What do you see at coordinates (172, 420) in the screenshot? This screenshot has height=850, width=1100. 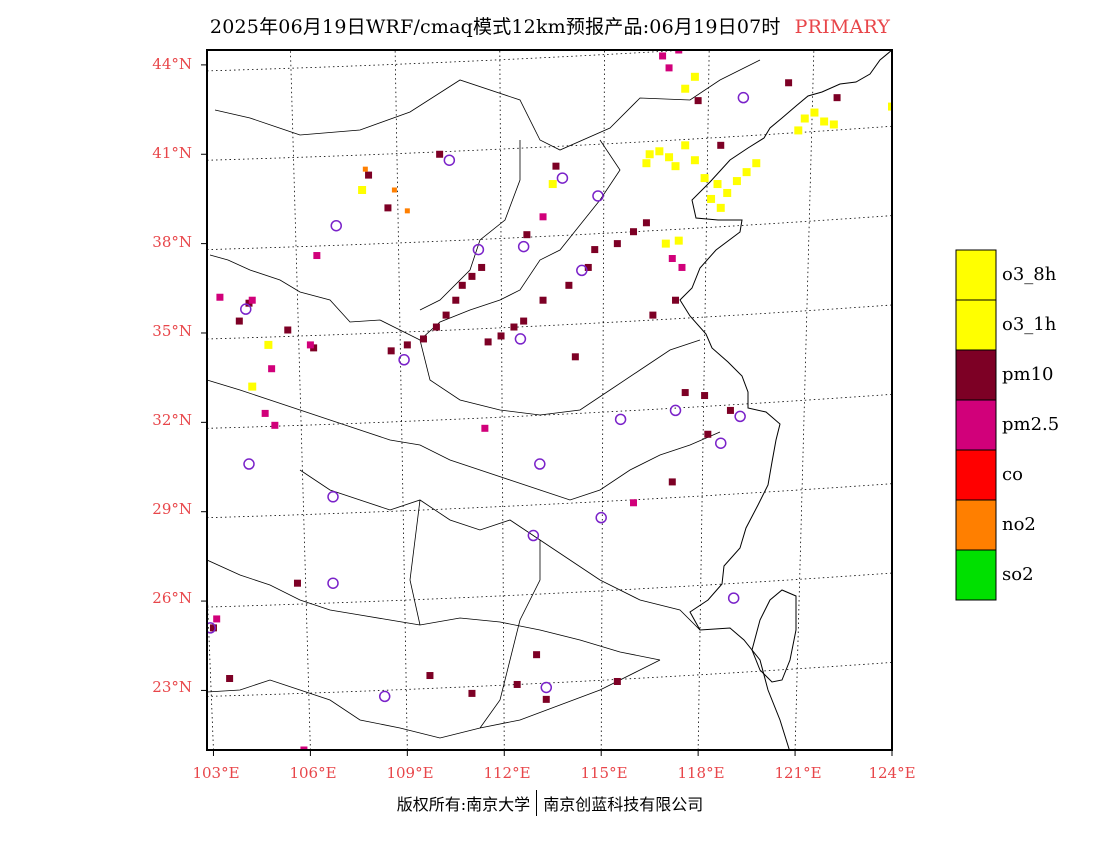 I see `lat-label: 32°N` at bounding box center [172, 420].